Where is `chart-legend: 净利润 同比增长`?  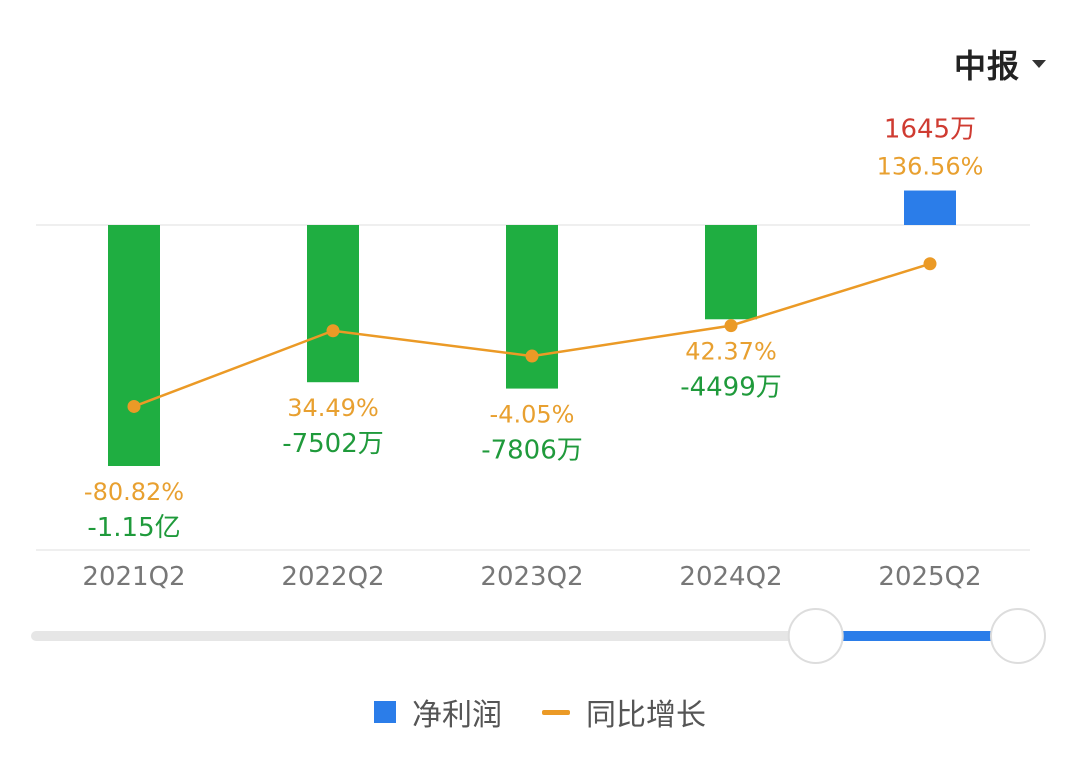 chart-legend: 净利润 同比增长 is located at coordinates (540, 712).